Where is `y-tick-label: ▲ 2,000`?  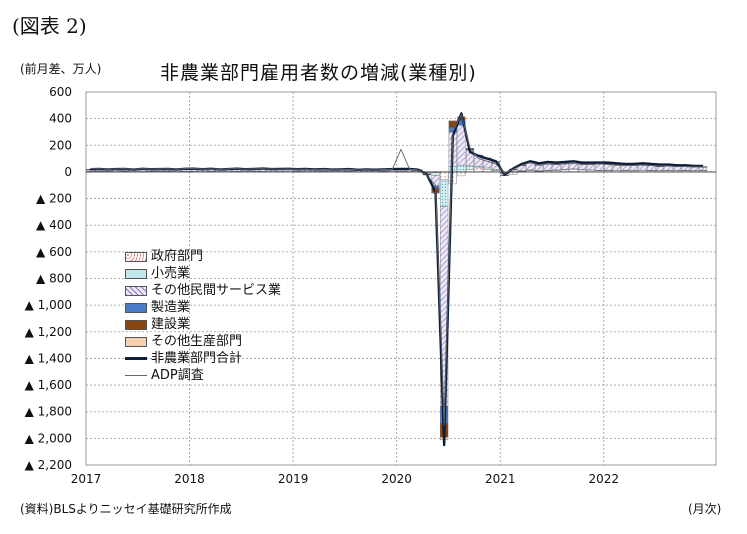 y-tick-label: ▲ 2,000 is located at coordinates (48, 438).